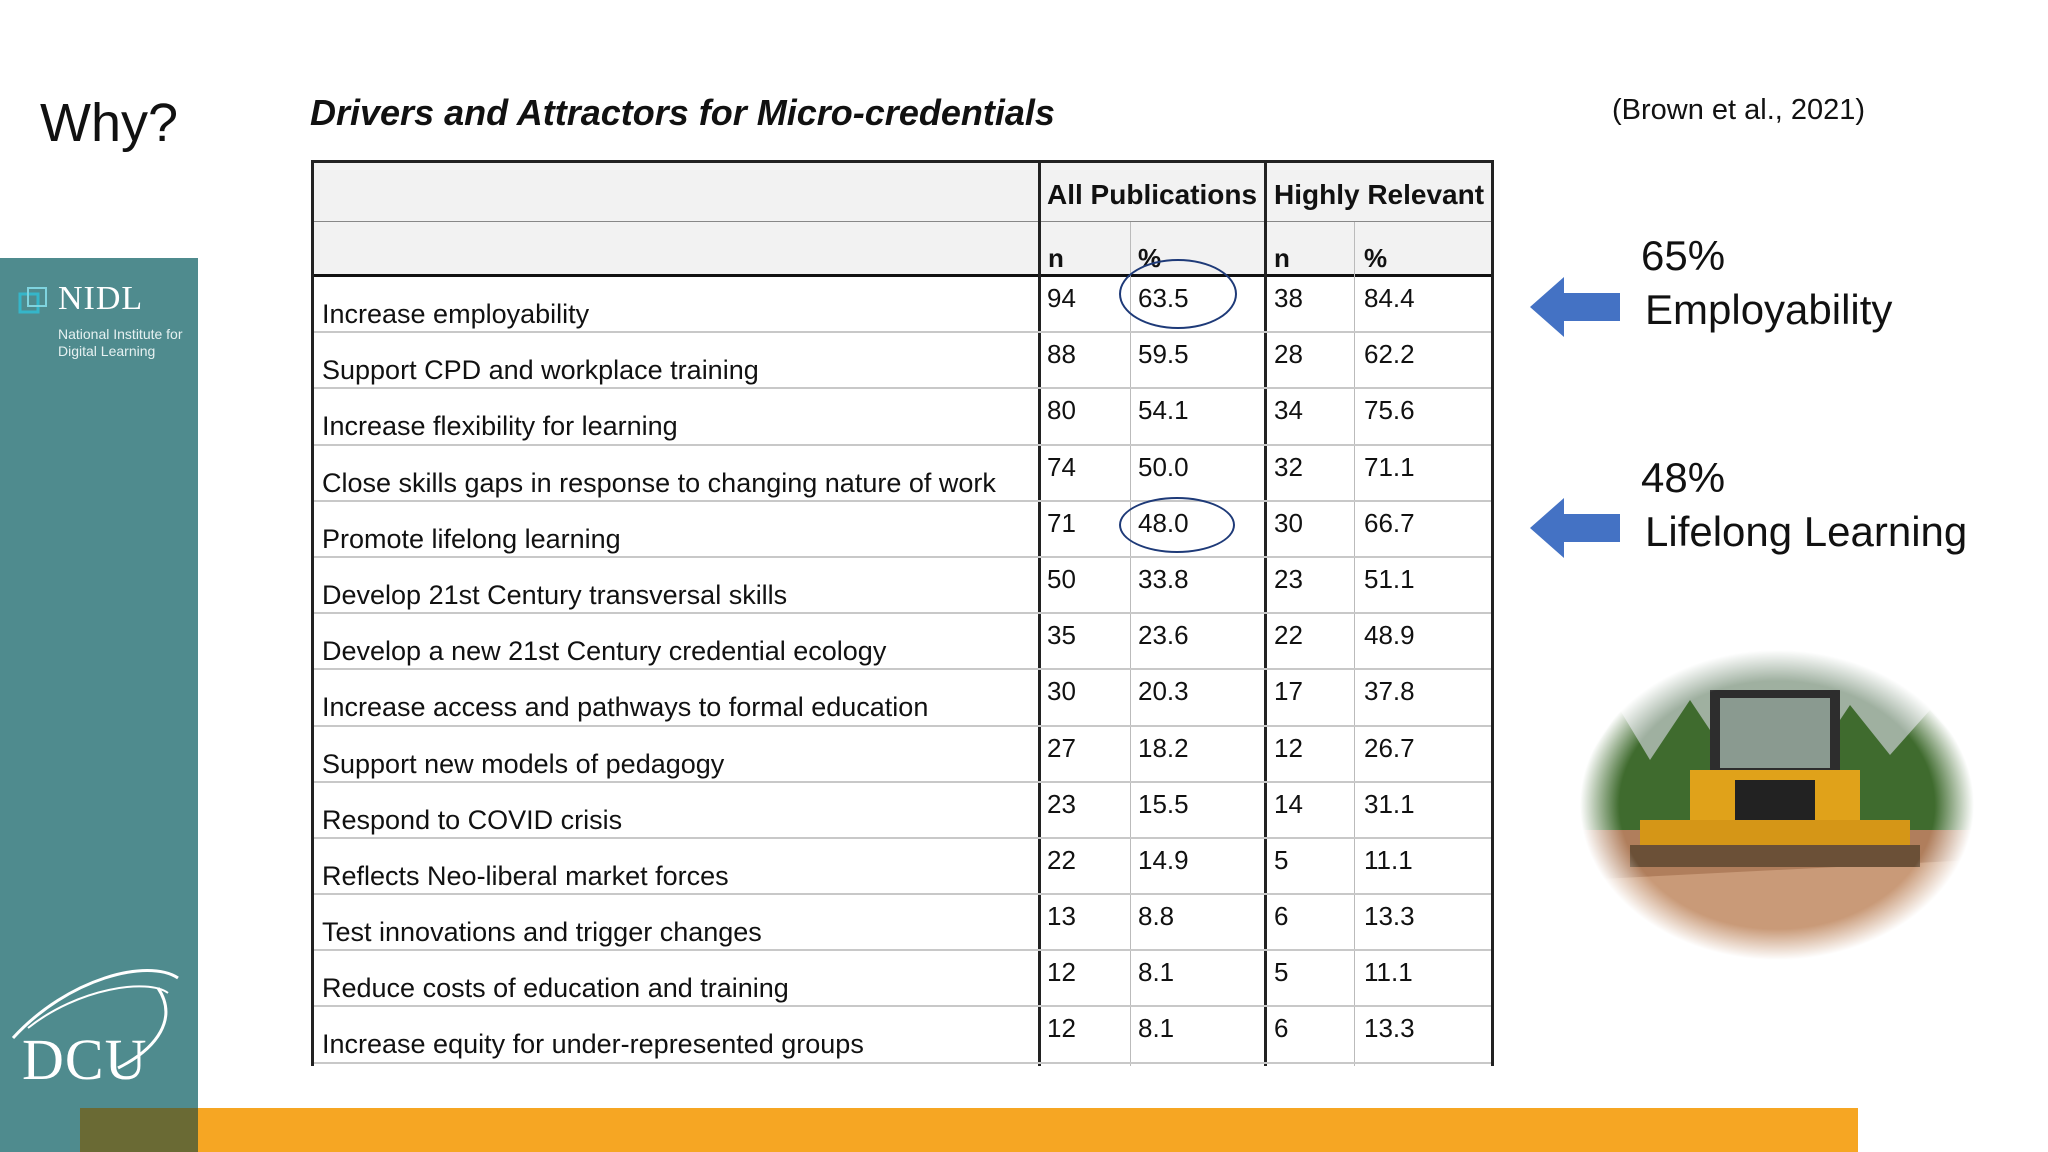 The height and width of the screenshot is (1152, 2048). I want to click on row-label: Reflects Neo-liberal market forces, so click(525, 875).